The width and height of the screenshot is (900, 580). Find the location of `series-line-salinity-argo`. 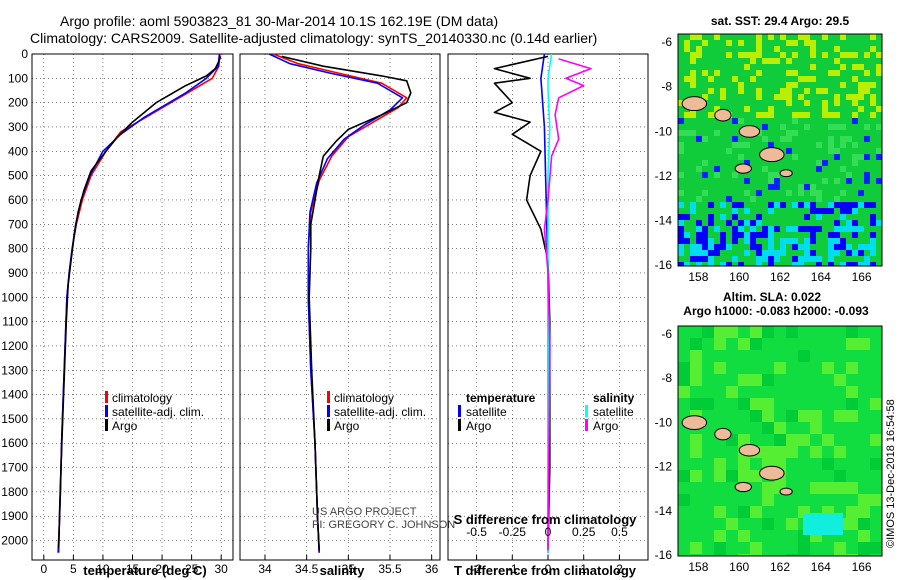

series-line-salinity-argo is located at coordinates (567, 304).